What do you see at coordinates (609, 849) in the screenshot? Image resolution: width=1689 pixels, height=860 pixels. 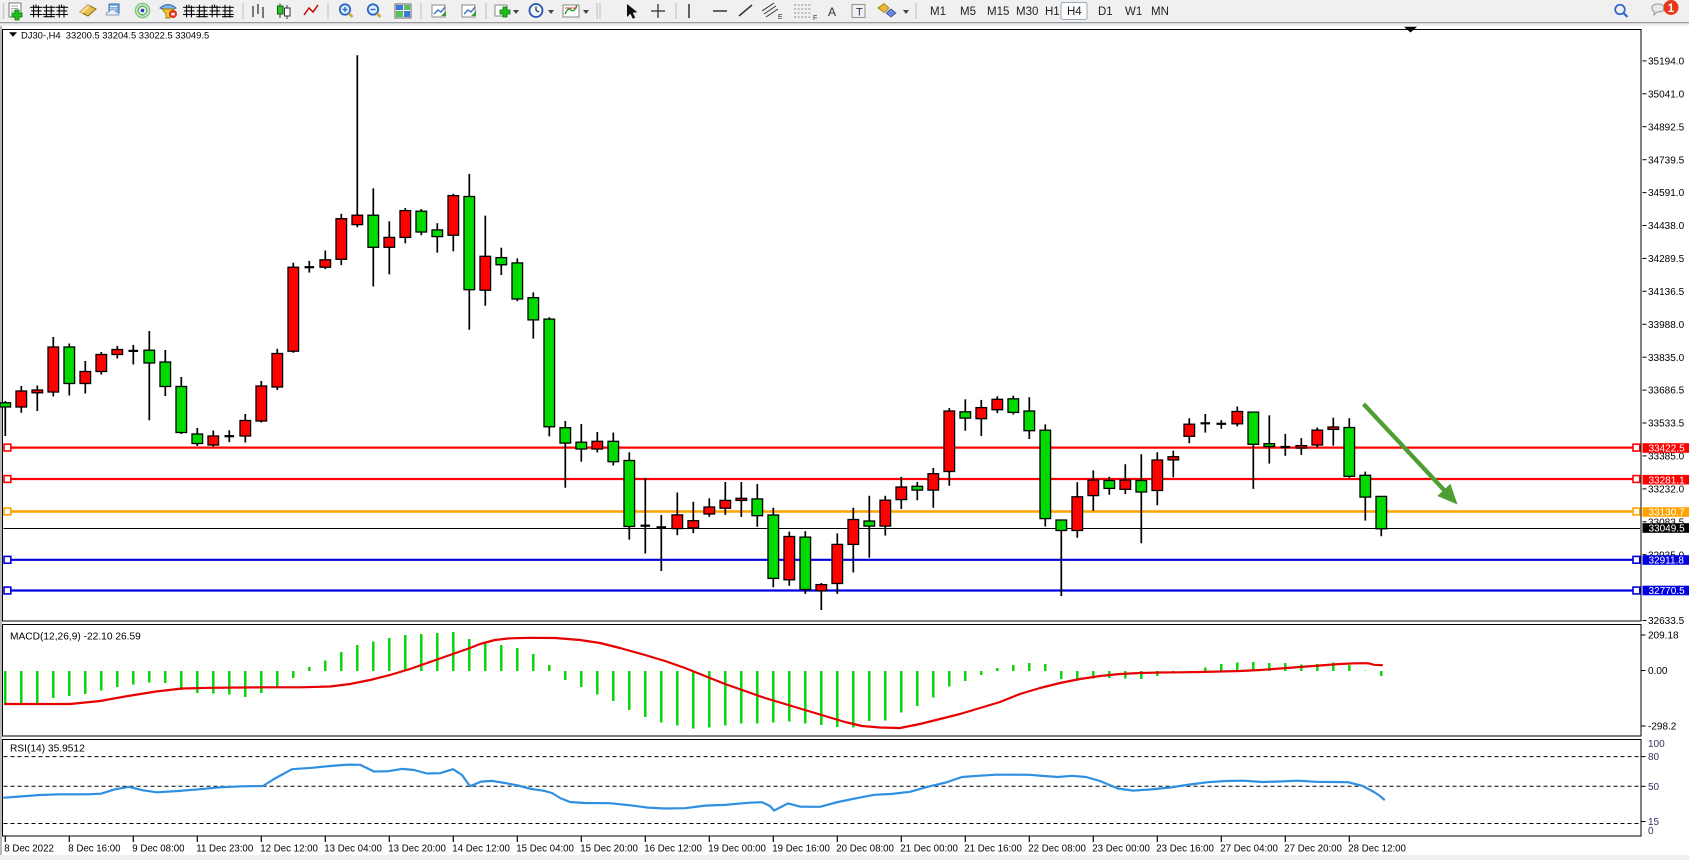 I see `svg-text: 15 Dec 20:00` at bounding box center [609, 849].